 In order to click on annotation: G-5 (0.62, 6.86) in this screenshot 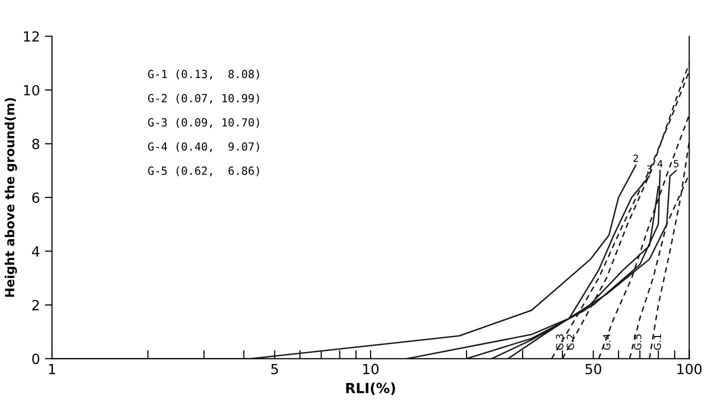, I will do `click(203, 171)`.